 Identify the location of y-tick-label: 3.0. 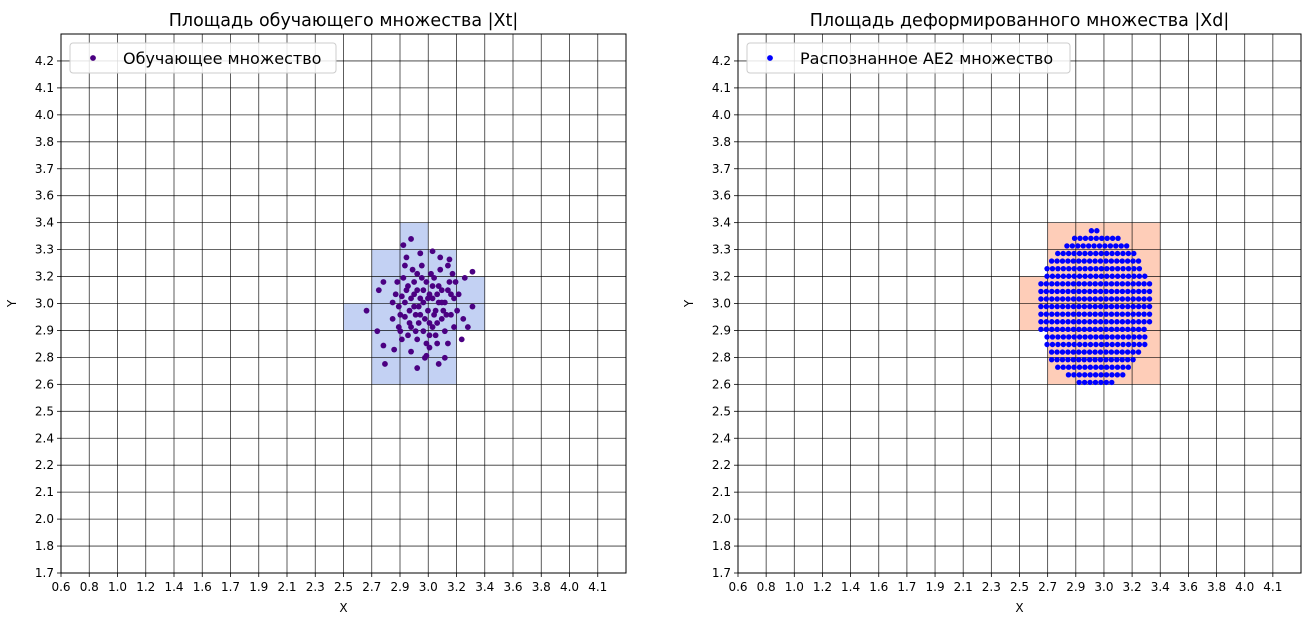
(721, 304).